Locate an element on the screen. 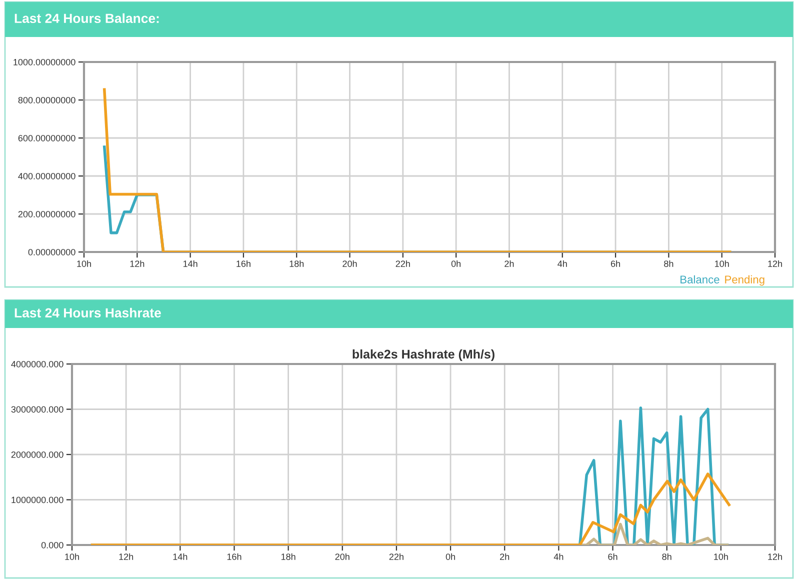 Image resolution: width=800 pixels, height=583 pixels. y-tick-label: 800.00000000 is located at coordinates (47, 100).